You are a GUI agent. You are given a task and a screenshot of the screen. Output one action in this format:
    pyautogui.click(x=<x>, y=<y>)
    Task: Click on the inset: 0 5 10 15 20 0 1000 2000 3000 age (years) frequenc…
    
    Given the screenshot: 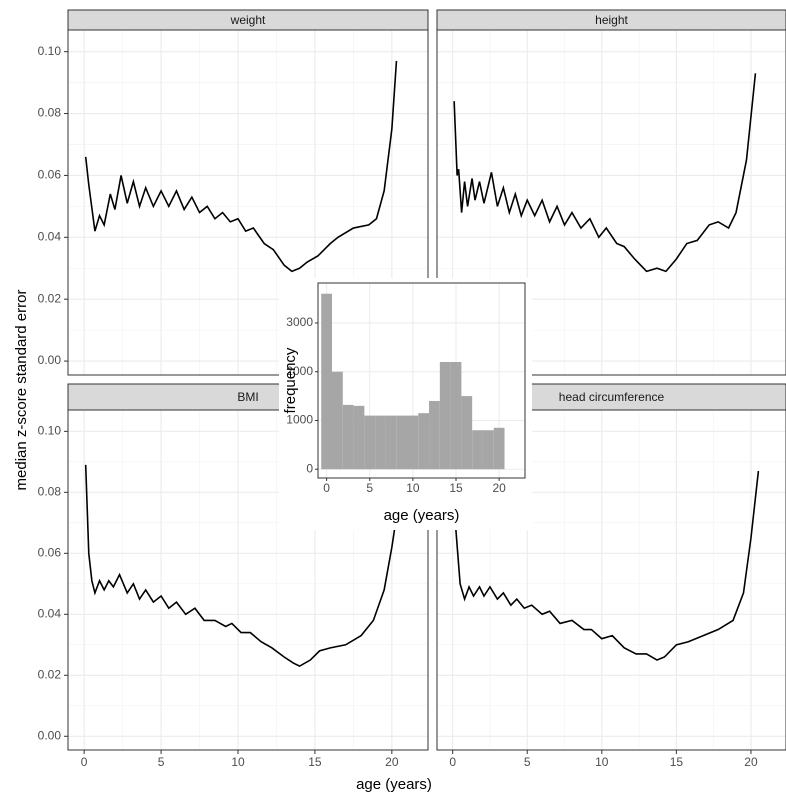 What is the action you would take?
    pyautogui.click(x=405, y=404)
    